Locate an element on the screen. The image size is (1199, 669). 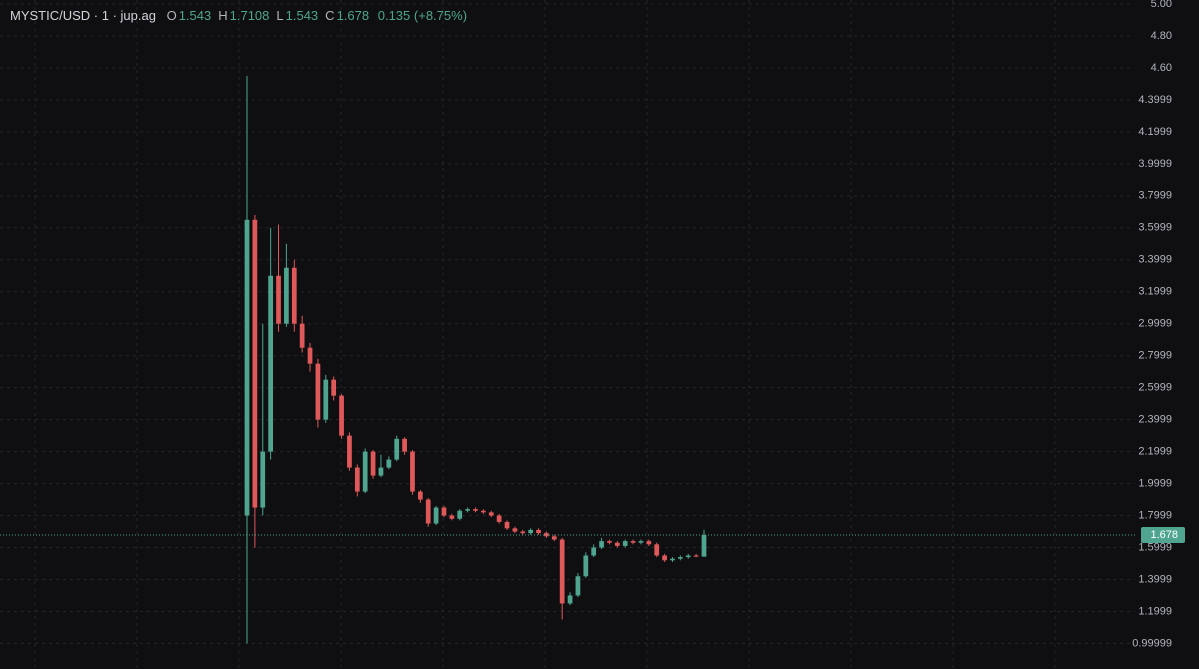
y-tick-label: 5.00 is located at coordinates (1161, 5).